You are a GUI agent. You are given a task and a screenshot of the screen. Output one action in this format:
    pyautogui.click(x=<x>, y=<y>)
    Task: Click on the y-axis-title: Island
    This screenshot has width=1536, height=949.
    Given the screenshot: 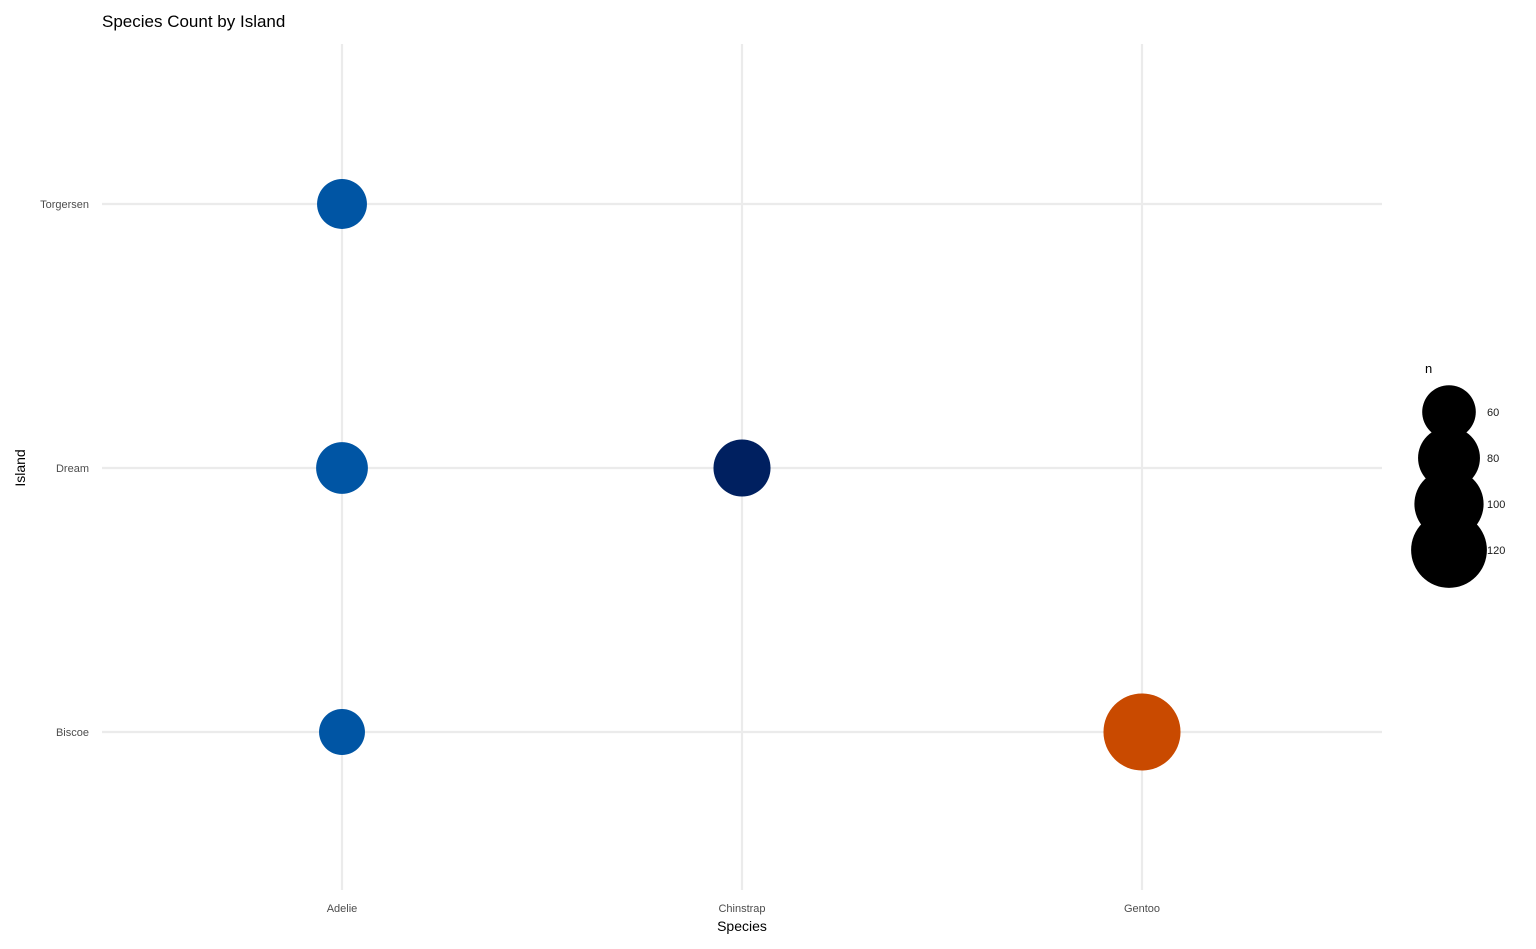 What is the action you would take?
    pyautogui.click(x=20, y=467)
    